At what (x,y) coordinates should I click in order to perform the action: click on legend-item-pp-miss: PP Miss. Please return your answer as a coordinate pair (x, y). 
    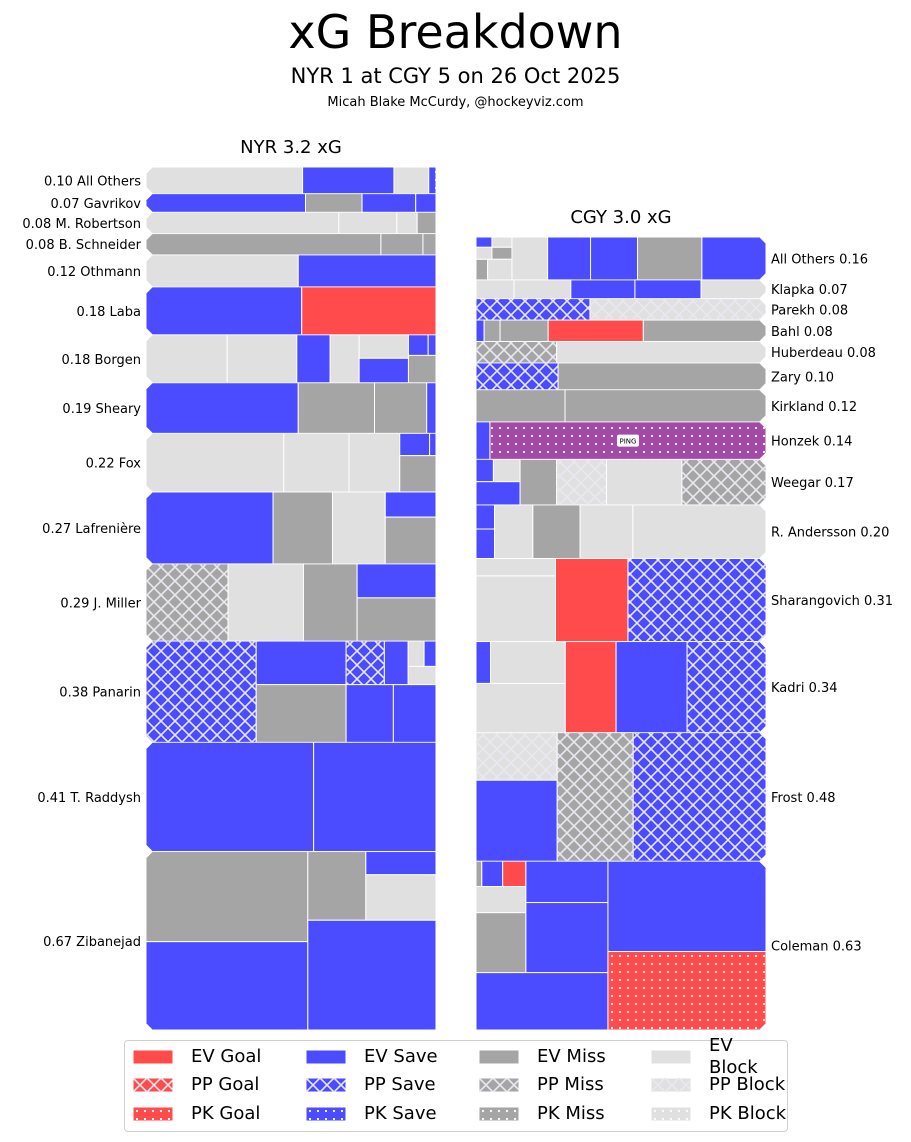
    Looking at the image, I should click on (541, 1085).